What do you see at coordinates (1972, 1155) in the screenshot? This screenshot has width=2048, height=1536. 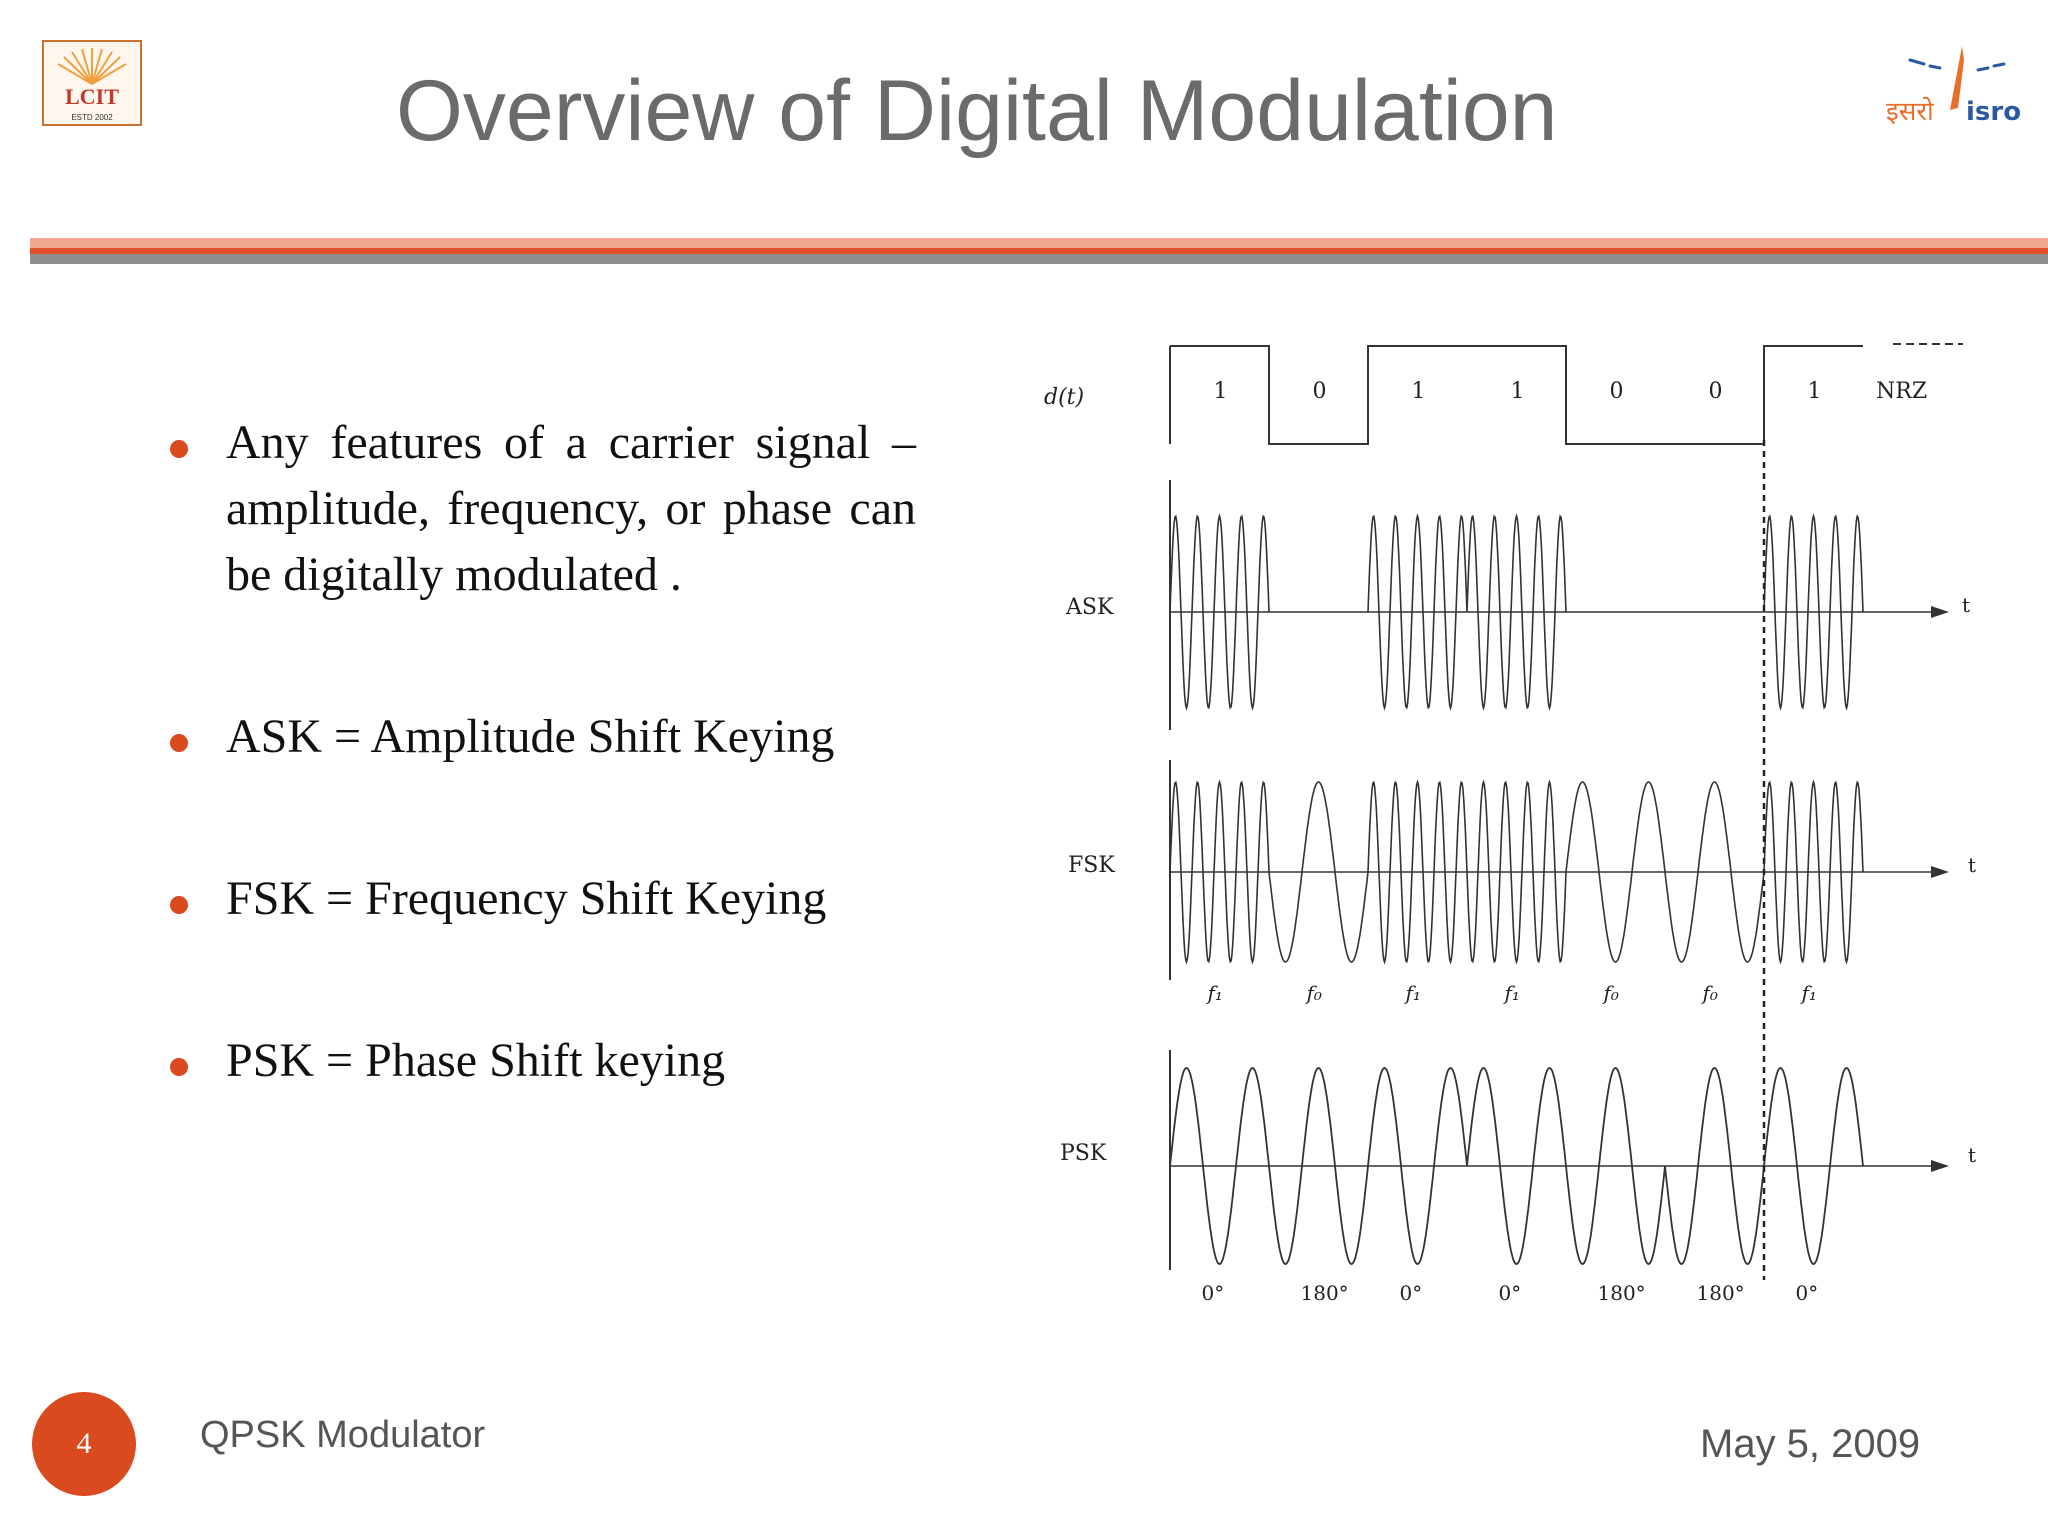 I see `time-label-psk: t` at bounding box center [1972, 1155].